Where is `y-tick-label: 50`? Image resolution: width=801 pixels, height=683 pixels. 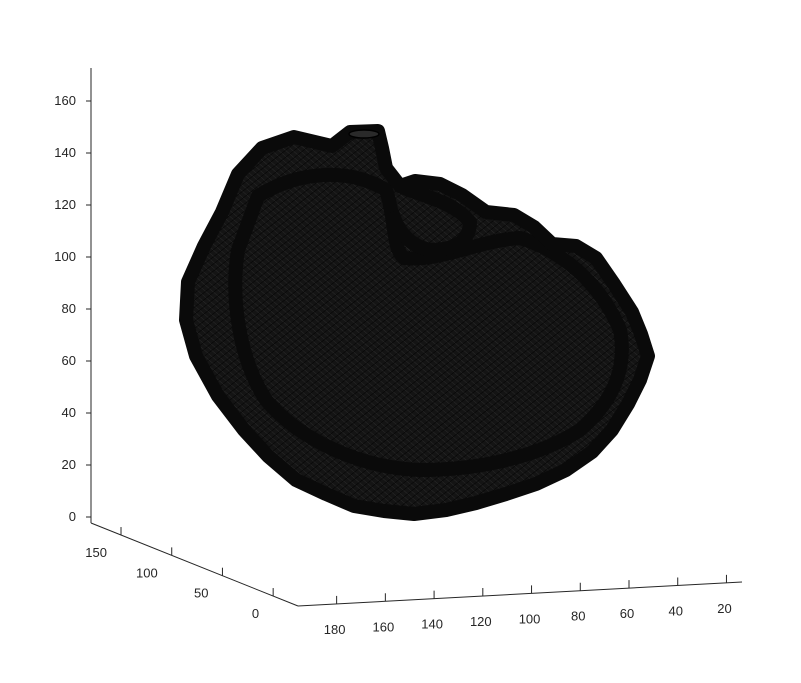 y-tick-label: 50 is located at coordinates (201, 593).